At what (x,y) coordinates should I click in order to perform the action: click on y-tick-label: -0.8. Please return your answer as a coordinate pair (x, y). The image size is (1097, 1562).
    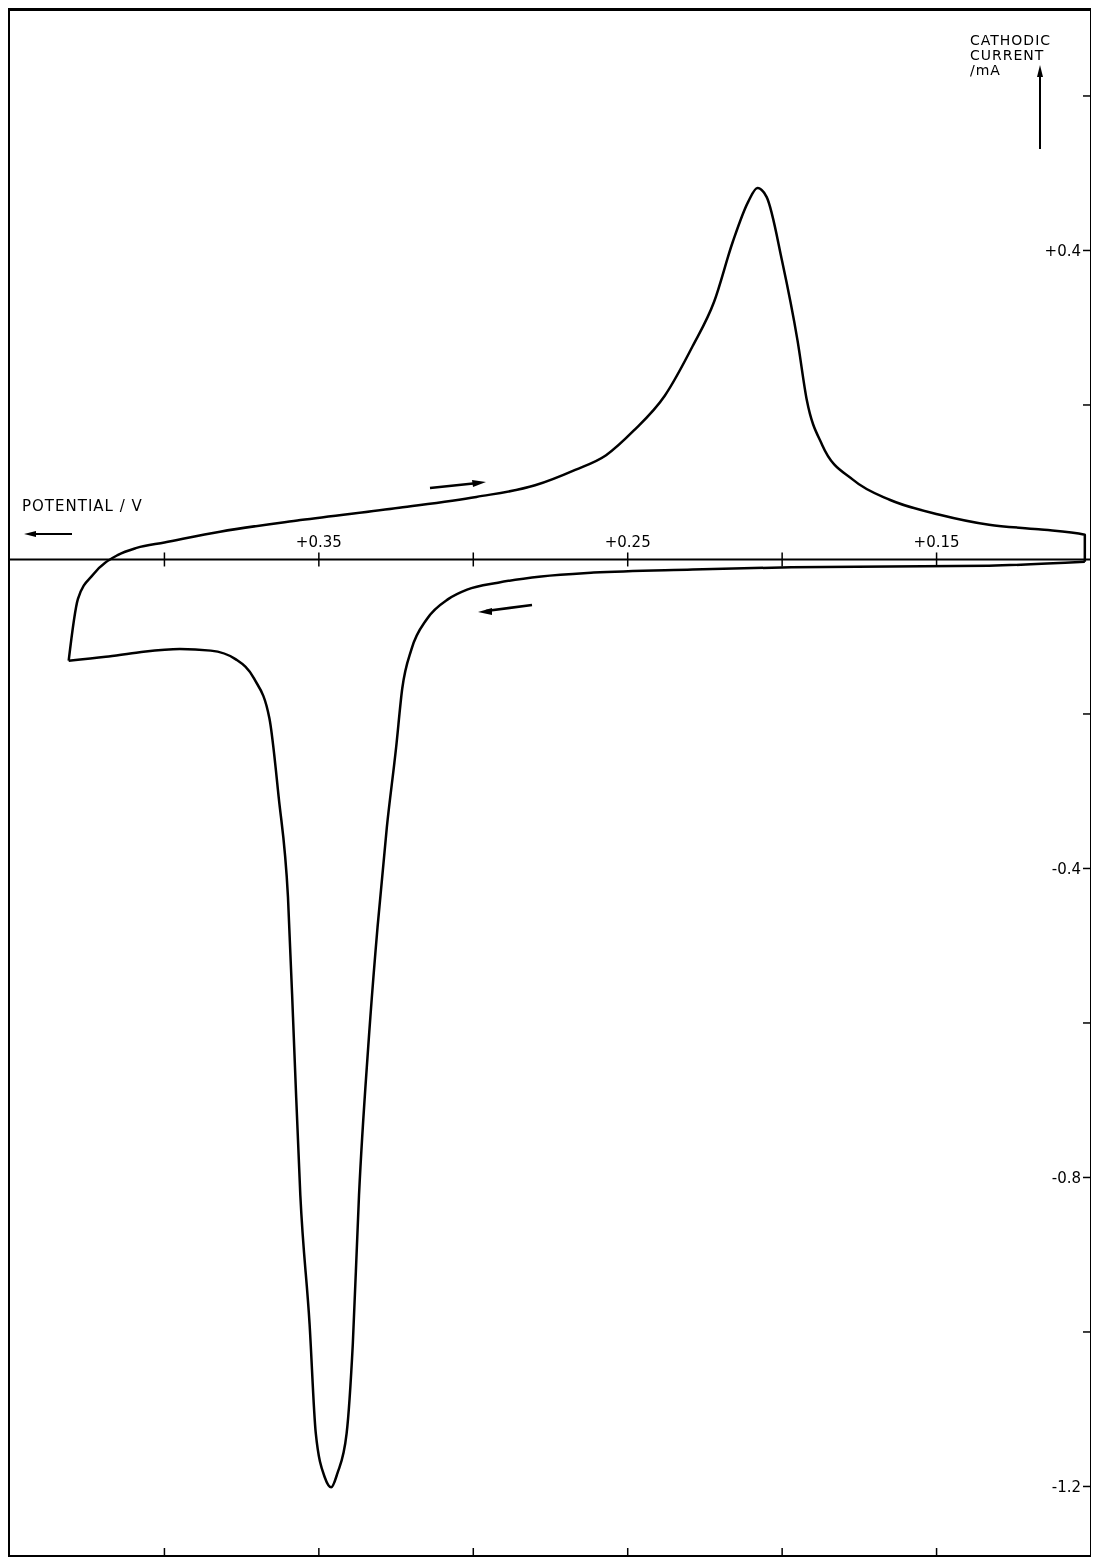
    Looking at the image, I should click on (1066, 1177).